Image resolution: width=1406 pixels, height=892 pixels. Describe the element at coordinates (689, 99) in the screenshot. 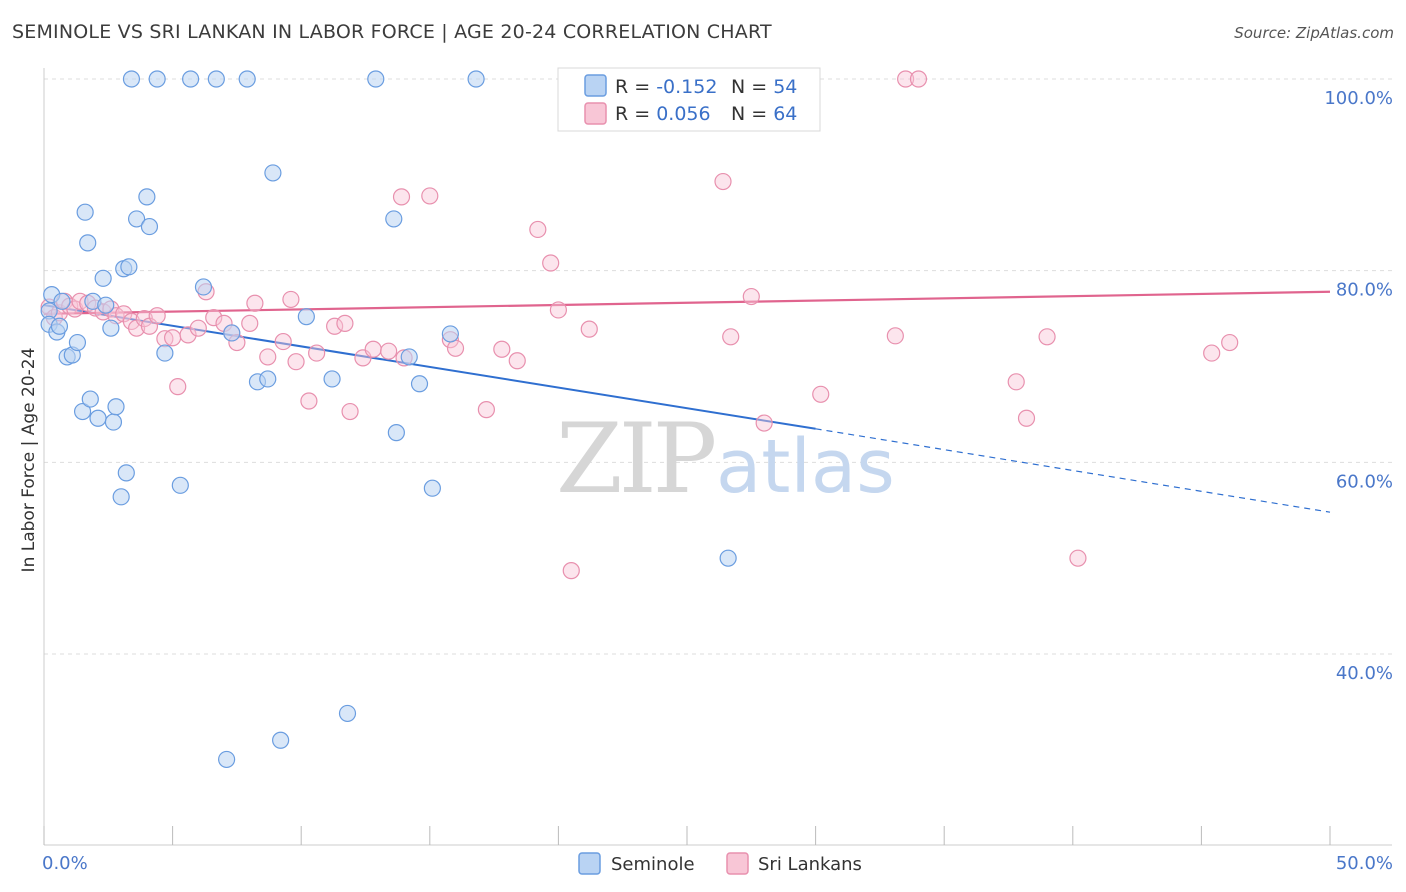

I see `legend: R = -0.152 N = 54 R = 0.056 N = 64` at that location.